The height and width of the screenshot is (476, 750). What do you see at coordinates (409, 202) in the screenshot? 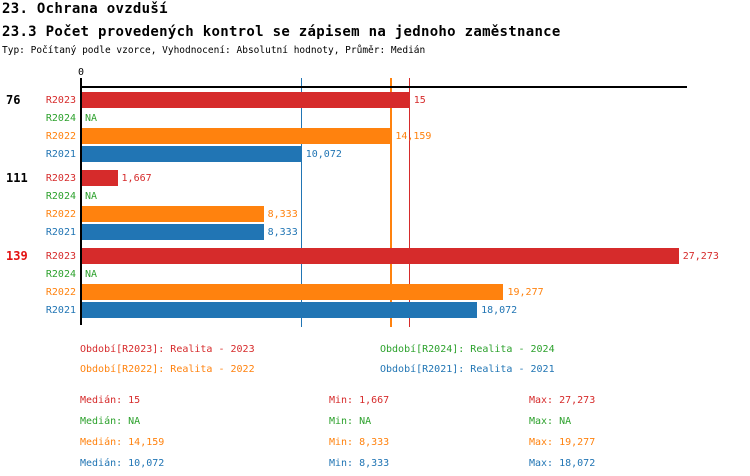
I see `median-line-r2023` at bounding box center [409, 202].